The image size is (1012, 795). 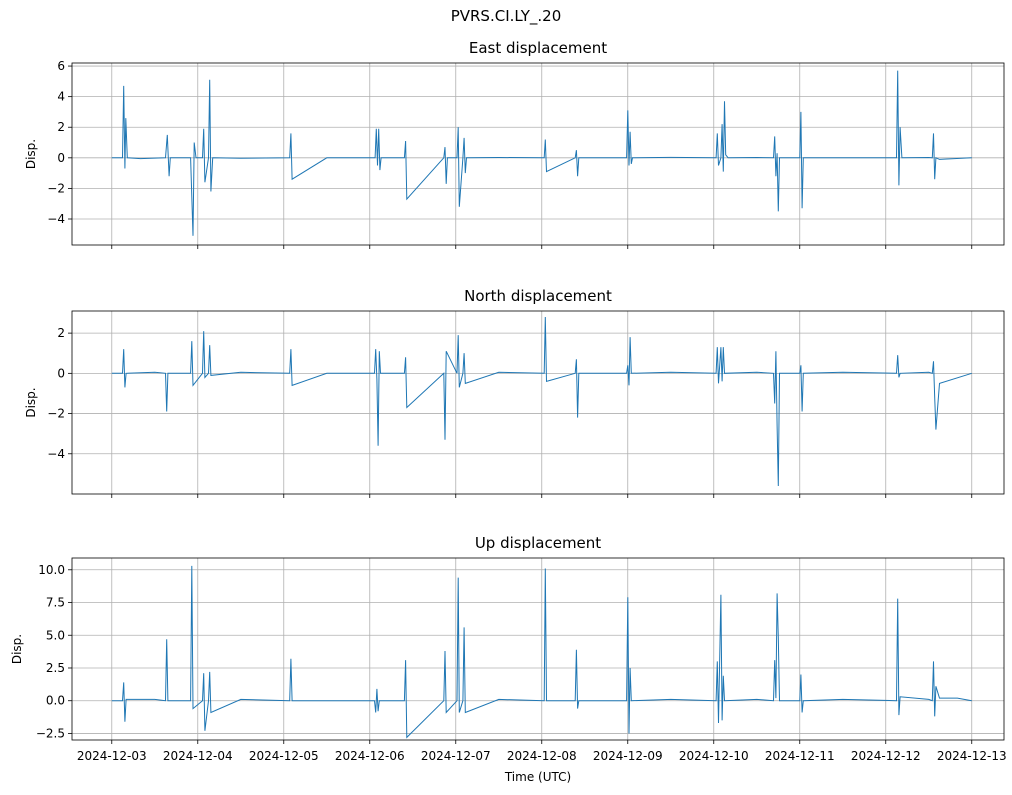 What do you see at coordinates (55, 701) in the screenshot?
I see `y-tick-label: 0.0` at bounding box center [55, 701].